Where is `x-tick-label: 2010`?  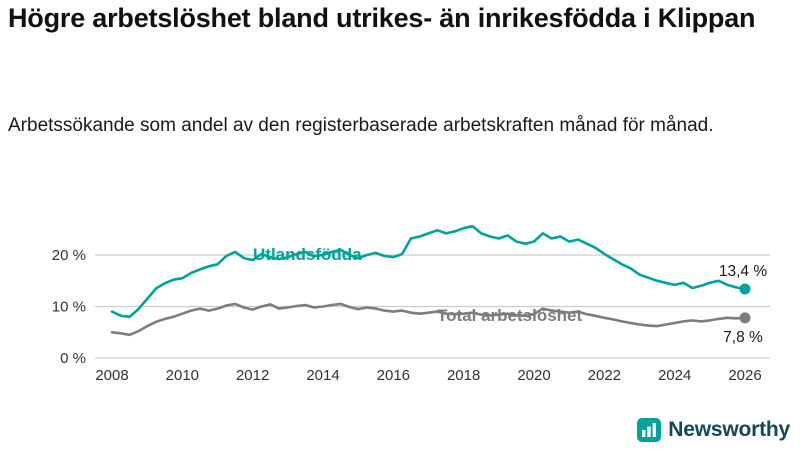
x-tick-label: 2010 is located at coordinates (182, 375).